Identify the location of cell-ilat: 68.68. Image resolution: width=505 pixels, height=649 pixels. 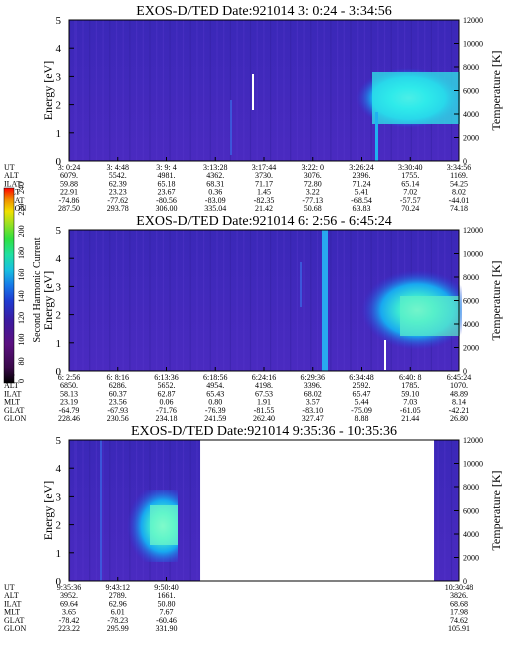
(459, 603).